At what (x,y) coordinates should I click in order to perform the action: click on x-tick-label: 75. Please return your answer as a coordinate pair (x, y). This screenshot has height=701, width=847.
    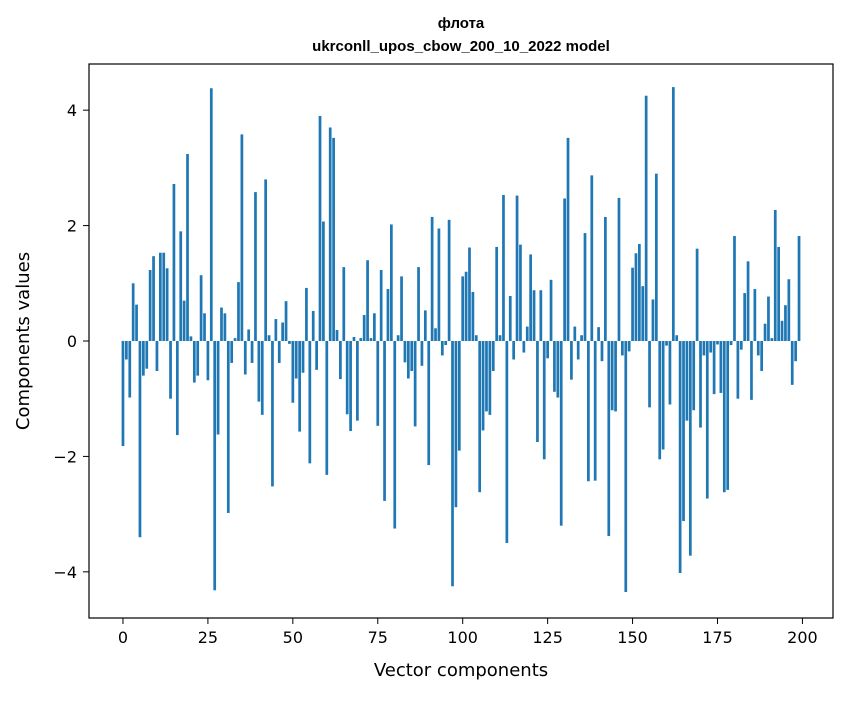
    Looking at the image, I should click on (378, 637).